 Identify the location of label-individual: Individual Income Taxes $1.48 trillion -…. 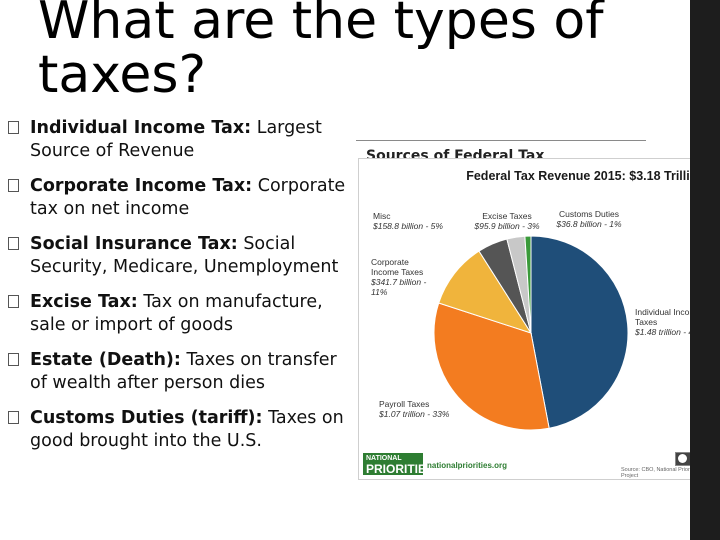
(671, 322).